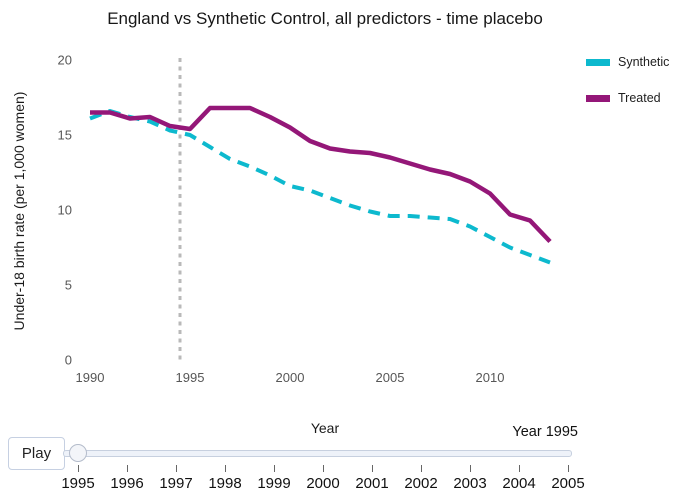 This screenshot has width=700, height=500. Describe the element at coordinates (176, 483) in the screenshot. I see `slider-tick-label: 1997` at that location.